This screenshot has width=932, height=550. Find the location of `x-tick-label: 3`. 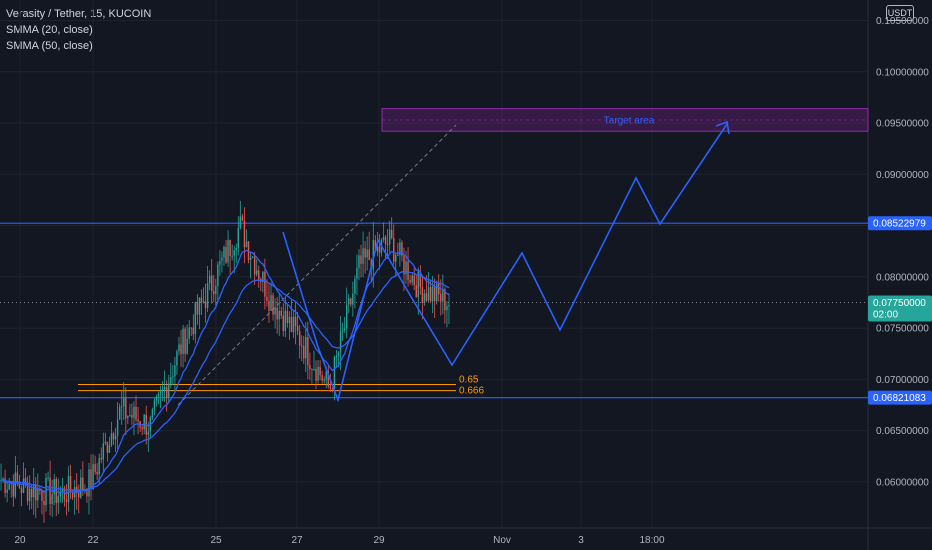

x-tick-label: 3 is located at coordinates (581, 540).